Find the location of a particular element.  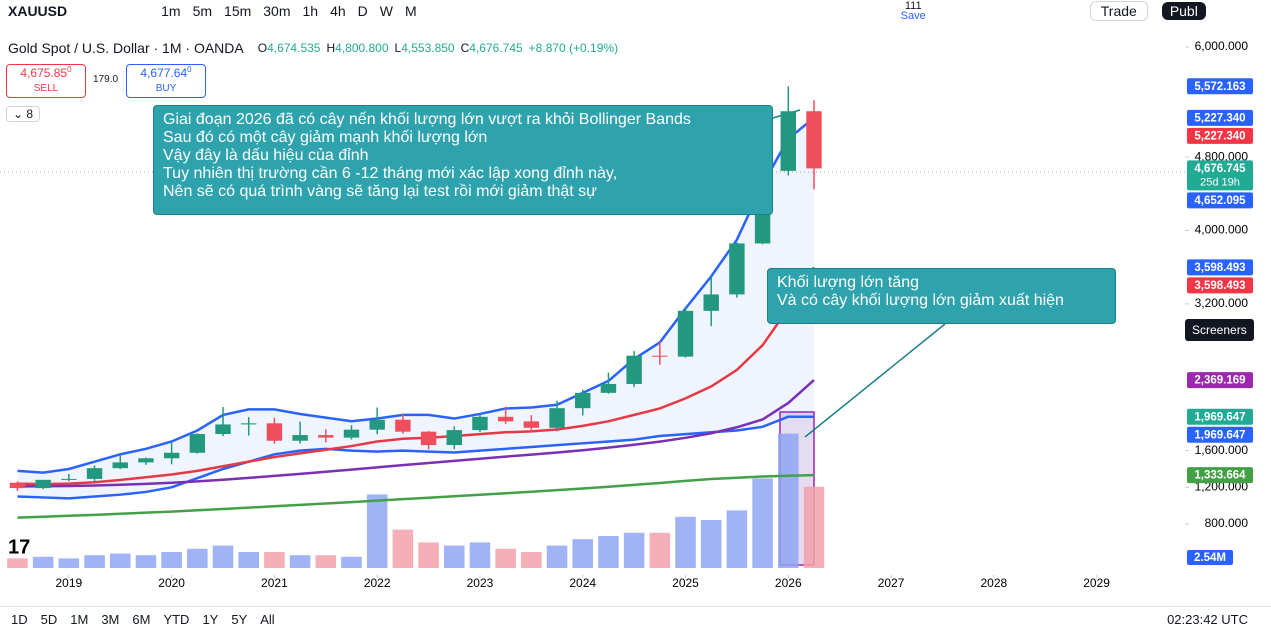

x-tick-label: 2019 is located at coordinates (69, 583).